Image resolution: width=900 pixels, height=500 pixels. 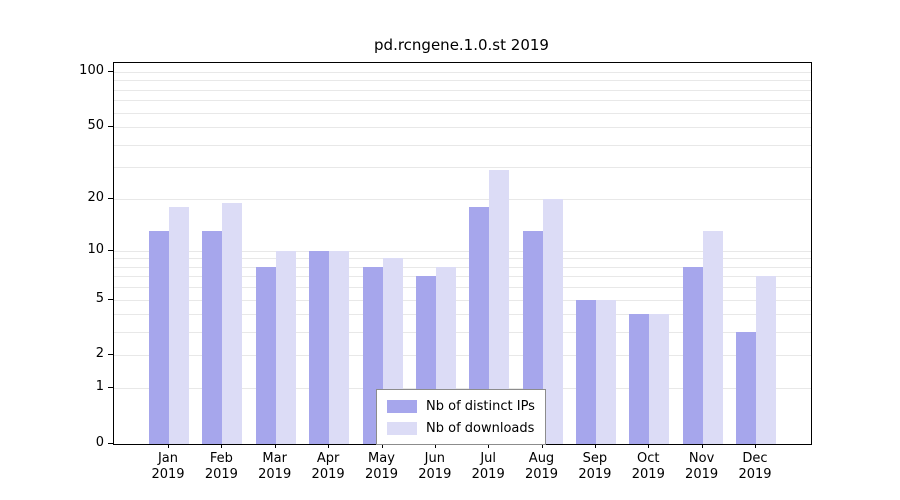 I want to click on x-axis-month-text: Jul, so click(x=488, y=458).